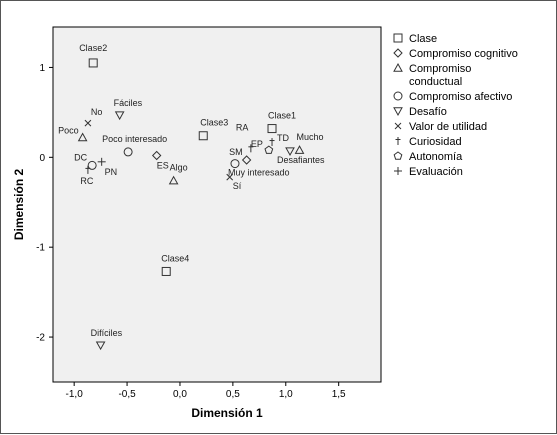 Image resolution: width=557 pixels, height=435 pixels. What do you see at coordinates (127, 394) in the screenshot?
I see `x-tick-label: -0,5` at bounding box center [127, 394].